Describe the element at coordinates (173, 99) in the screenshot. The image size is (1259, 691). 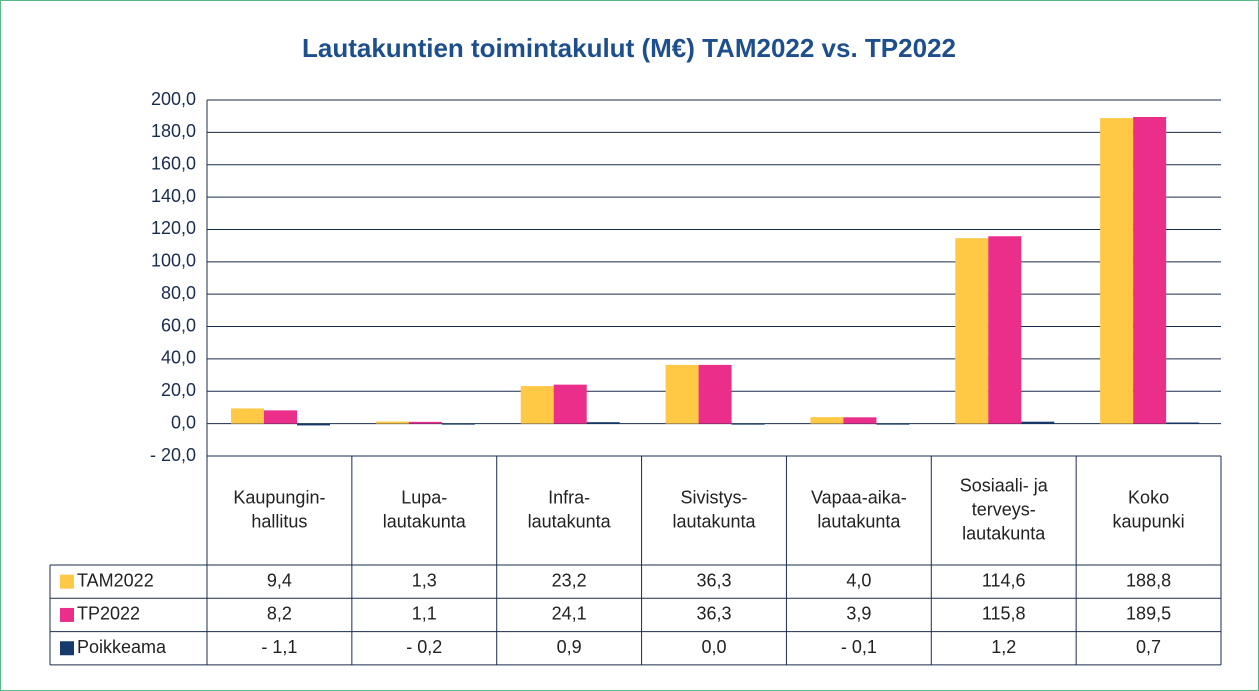
I see `y-tick-label: 200,0` at that location.